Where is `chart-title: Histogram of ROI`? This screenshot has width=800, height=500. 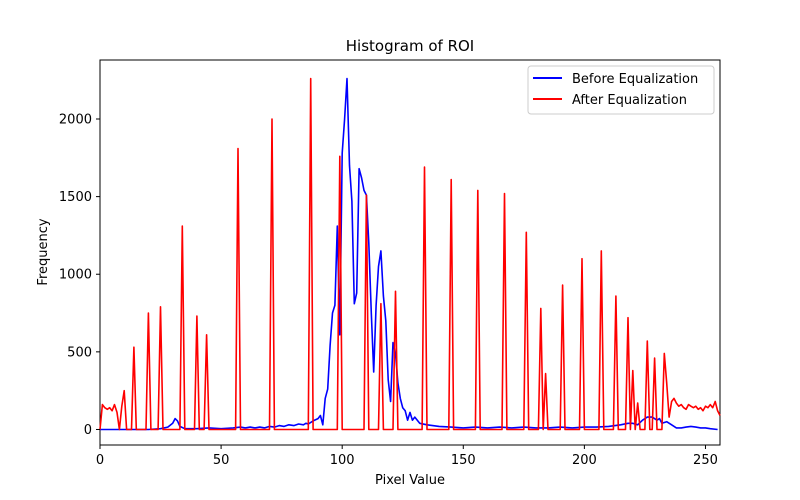
chart-title: Histogram of ROI is located at coordinates (410, 46).